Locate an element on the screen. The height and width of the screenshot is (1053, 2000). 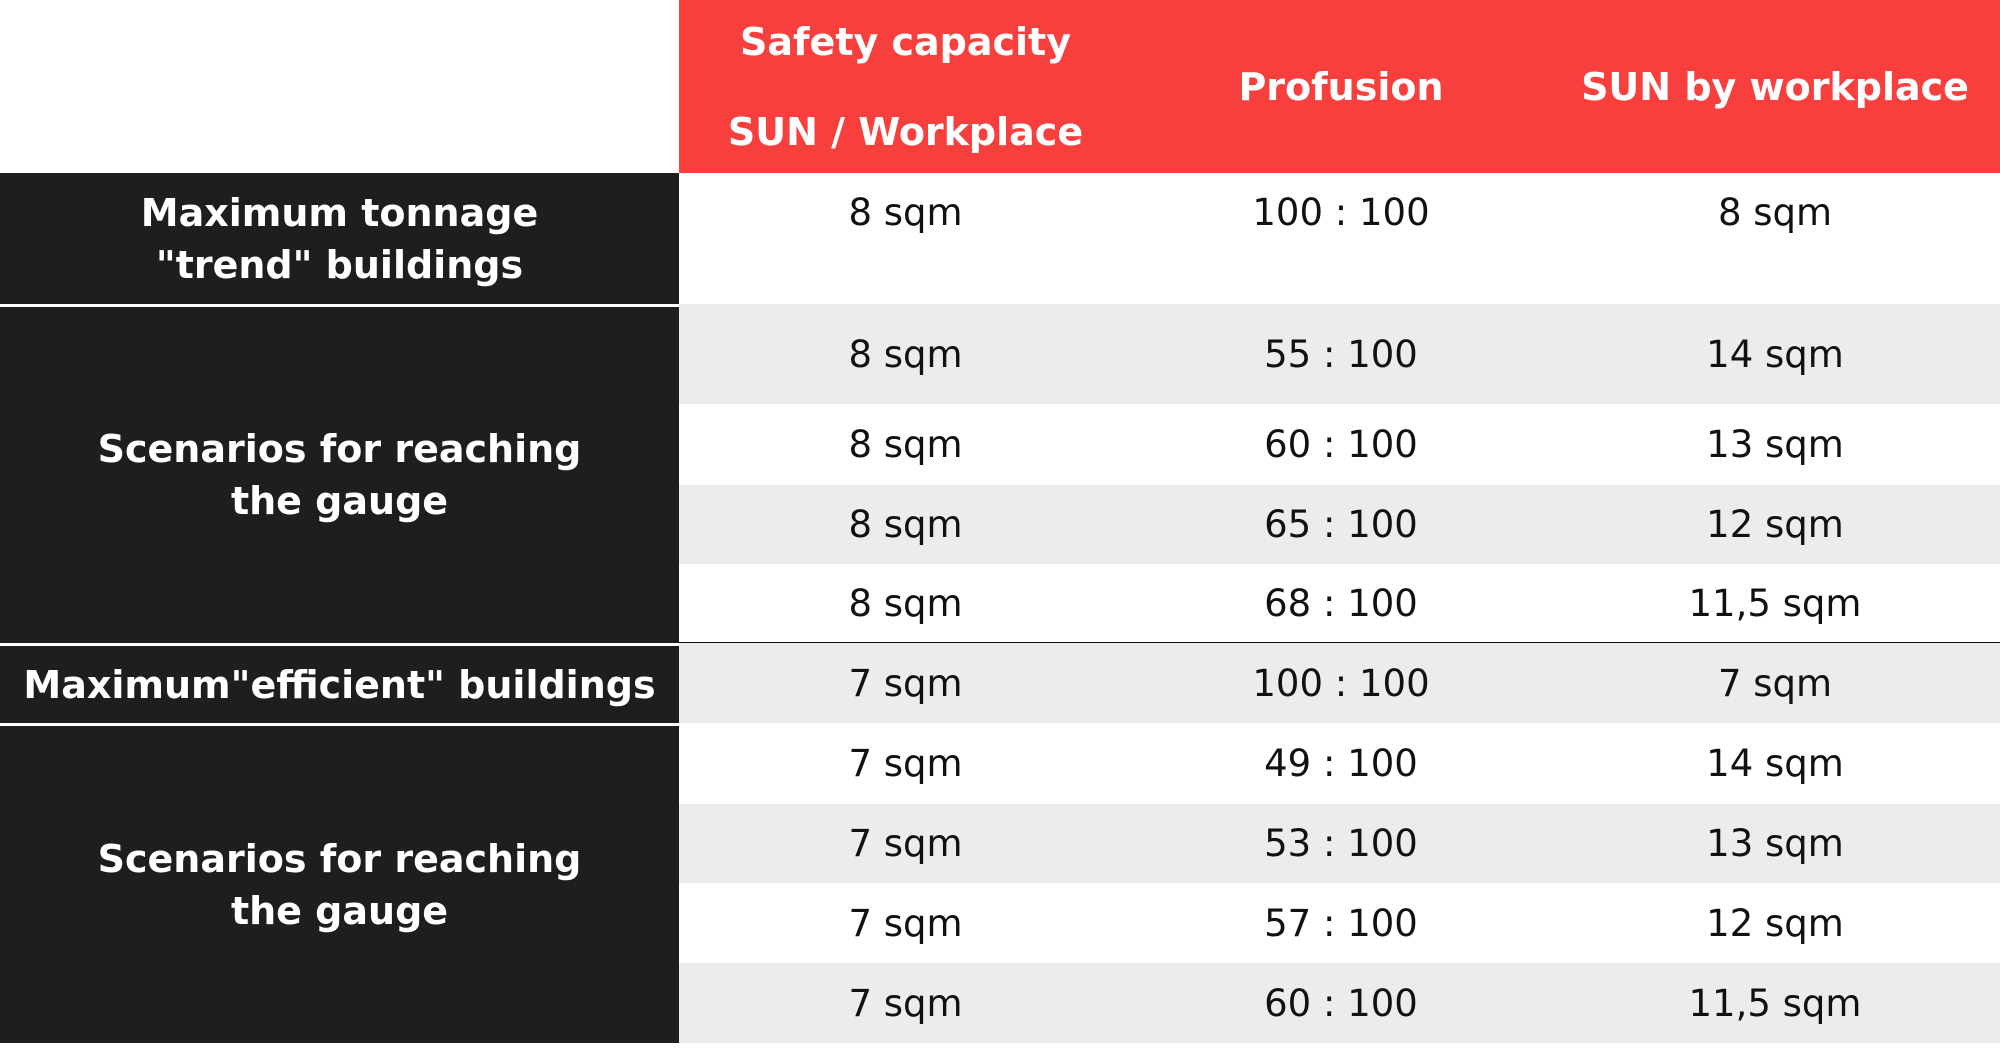
cell-text: 55 : 100 is located at coordinates (1341, 354).